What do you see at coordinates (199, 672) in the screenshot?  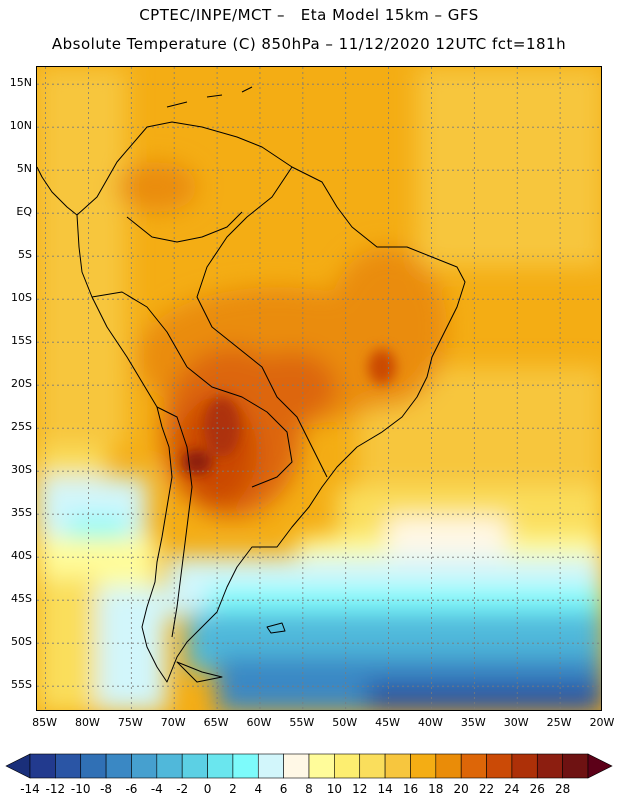 I see `tierra-del-fuego` at bounding box center [199, 672].